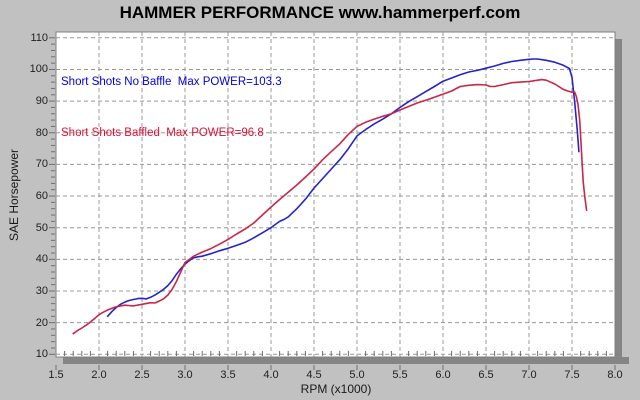 This screenshot has height=400, width=640. What do you see at coordinates (400, 375) in the screenshot?
I see `x-tick-label: 5.5` at bounding box center [400, 375].